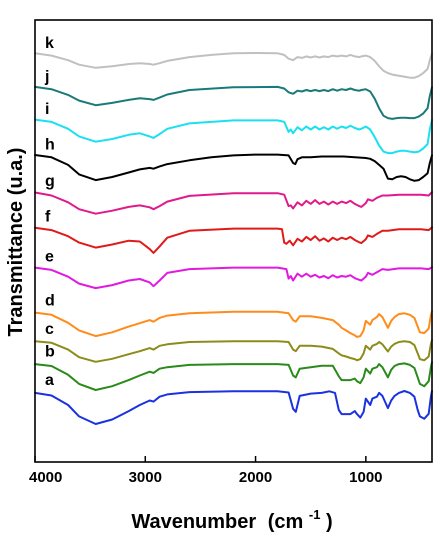 The width and height of the screenshot is (444, 550). What do you see at coordinates (286, 522) in the screenshot?
I see `x-axis-unit-open: (cm` at bounding box center [286, 522].